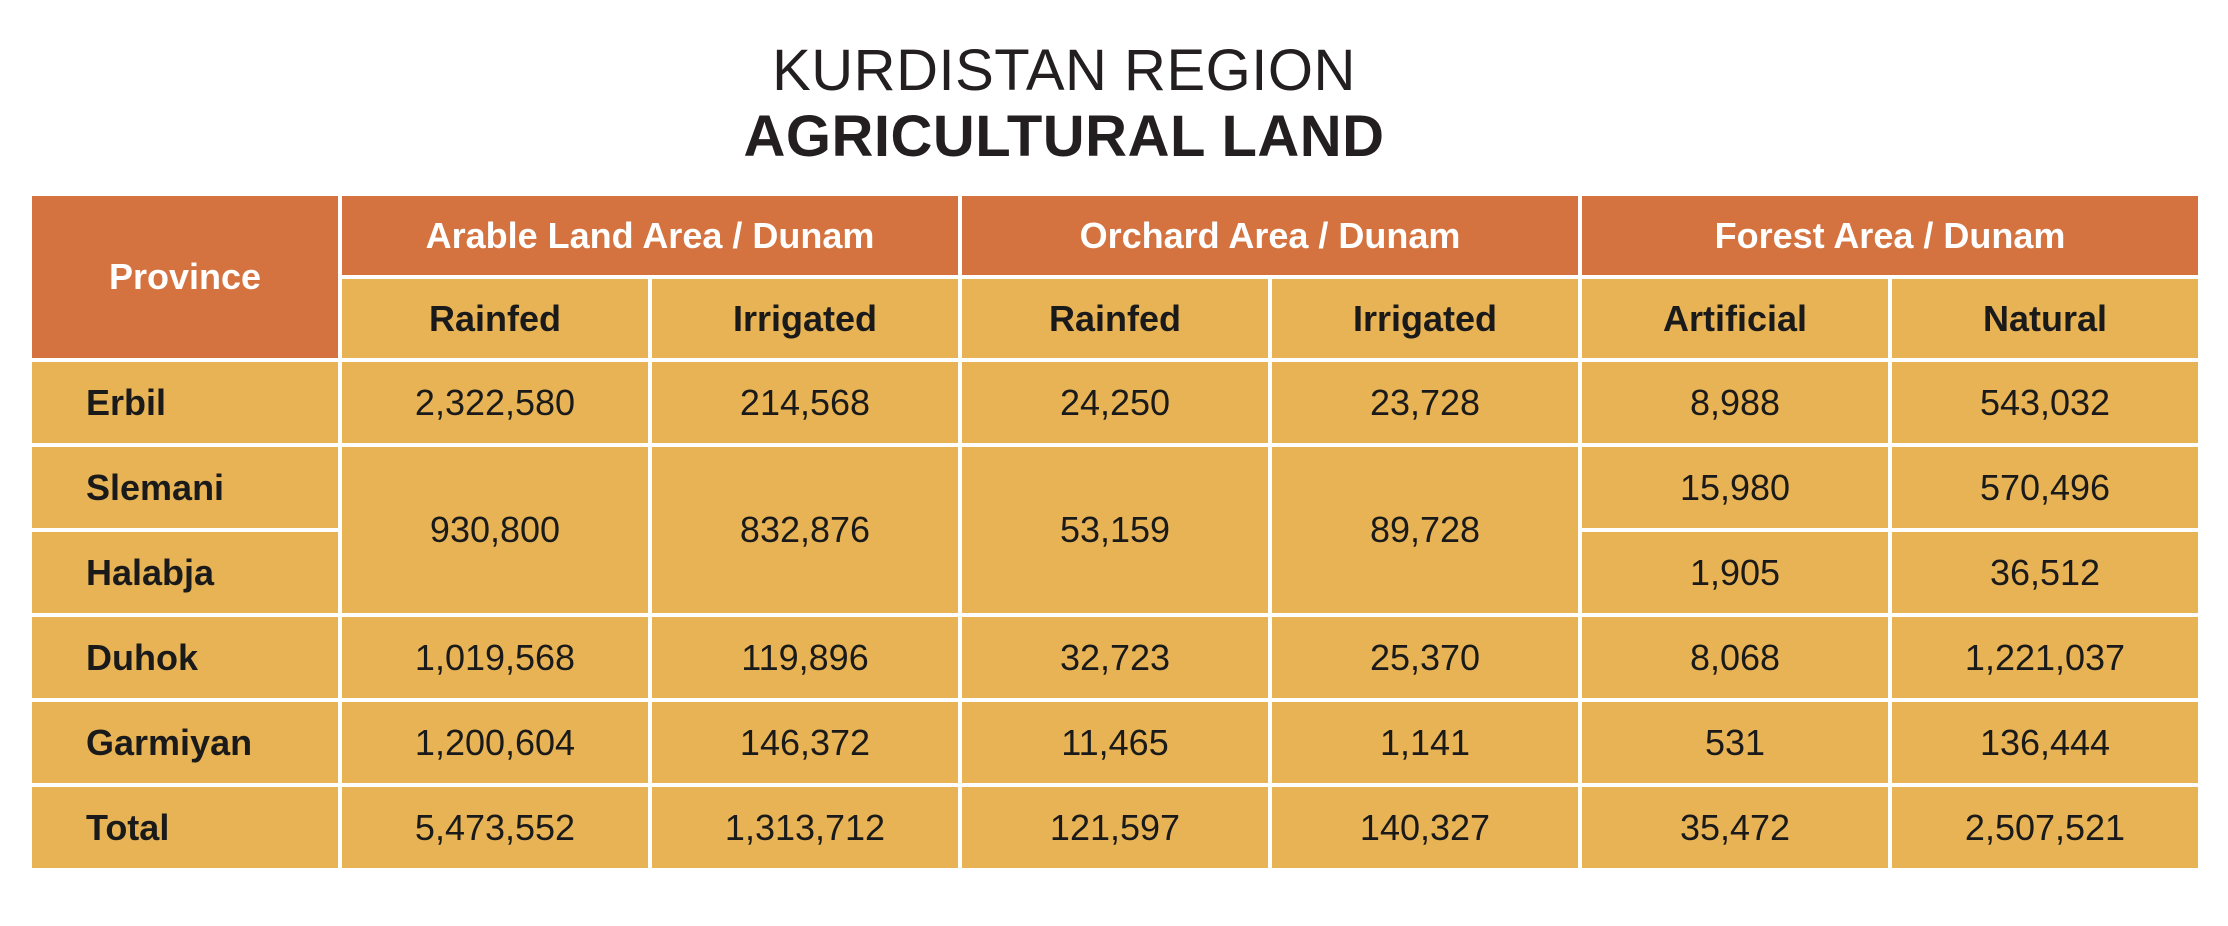 The image size is (2228, 926). Describe the element at coordinates (2045, 572) in the screenshot. I see `value-cell: 36,512` at that location.